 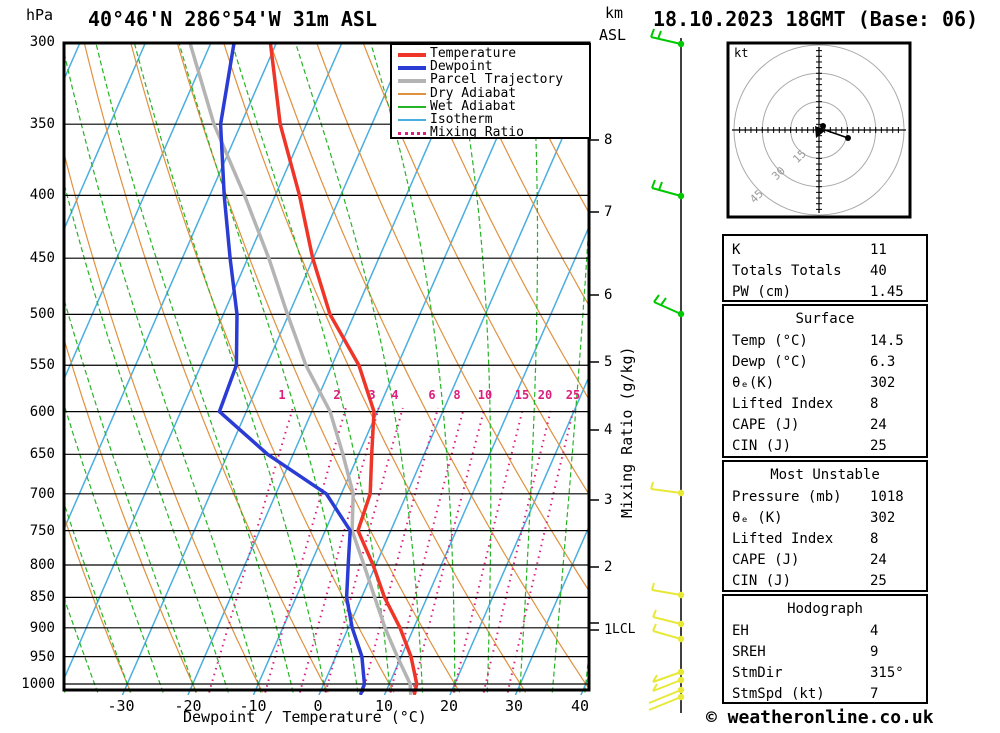 I want to click on pressure-tick-label: 650, so click(x=42, y=454).